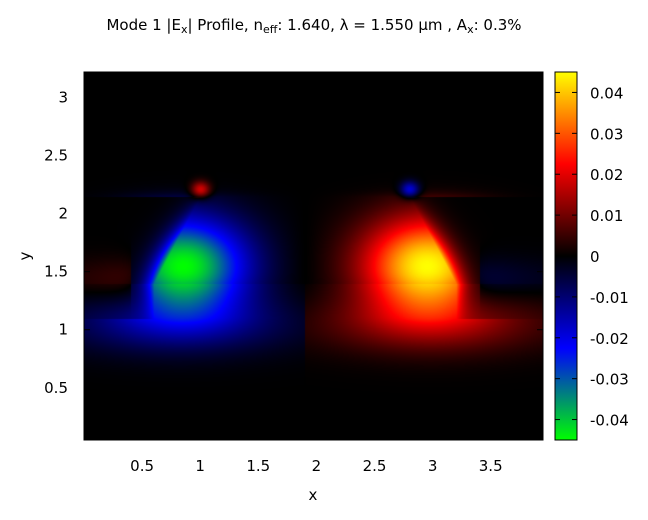 The width and height of the screenshot is (648, 520). What do you see at coordinates (606, 216) in the screenshot?
I see `colorbar-tick-label: 0.01` at bounding box center [606, 216].